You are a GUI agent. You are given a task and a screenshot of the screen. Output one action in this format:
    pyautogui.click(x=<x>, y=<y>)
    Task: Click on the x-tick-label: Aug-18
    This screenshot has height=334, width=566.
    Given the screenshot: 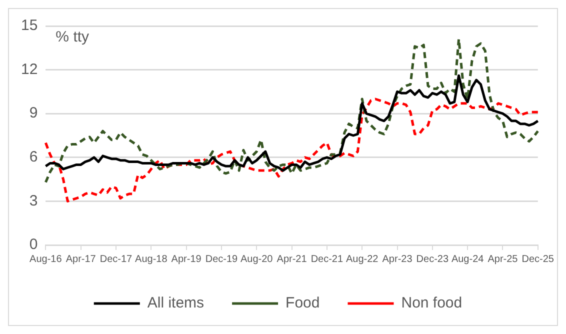 What is the action you would take?
    pyautogui.click(x=151, y=259)
    